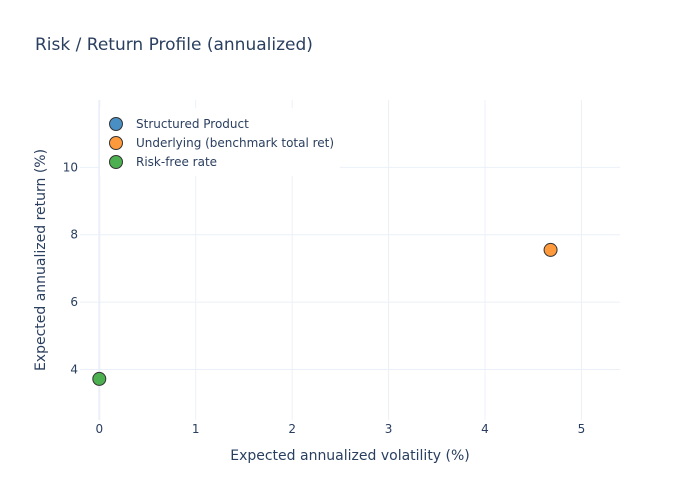 The image size is (700, 500). I want to click on legend-item: Underlying (benchmark total ret), so click(222, 143).